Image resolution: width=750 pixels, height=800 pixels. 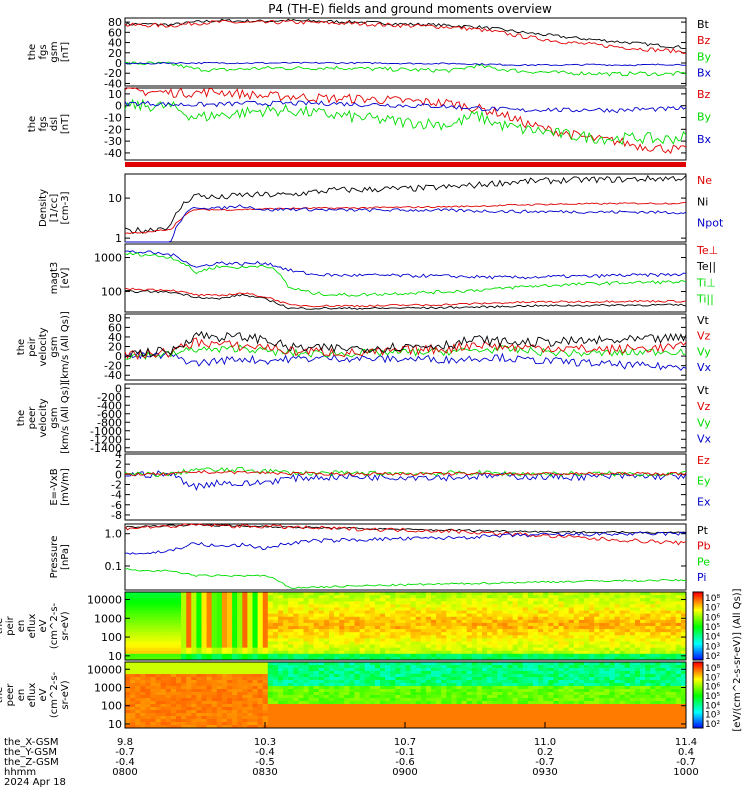 What do you see at coordinates (118, 454) in the screenshot?
I see `y-tick-label: 4` at bounding box center [118, 454].